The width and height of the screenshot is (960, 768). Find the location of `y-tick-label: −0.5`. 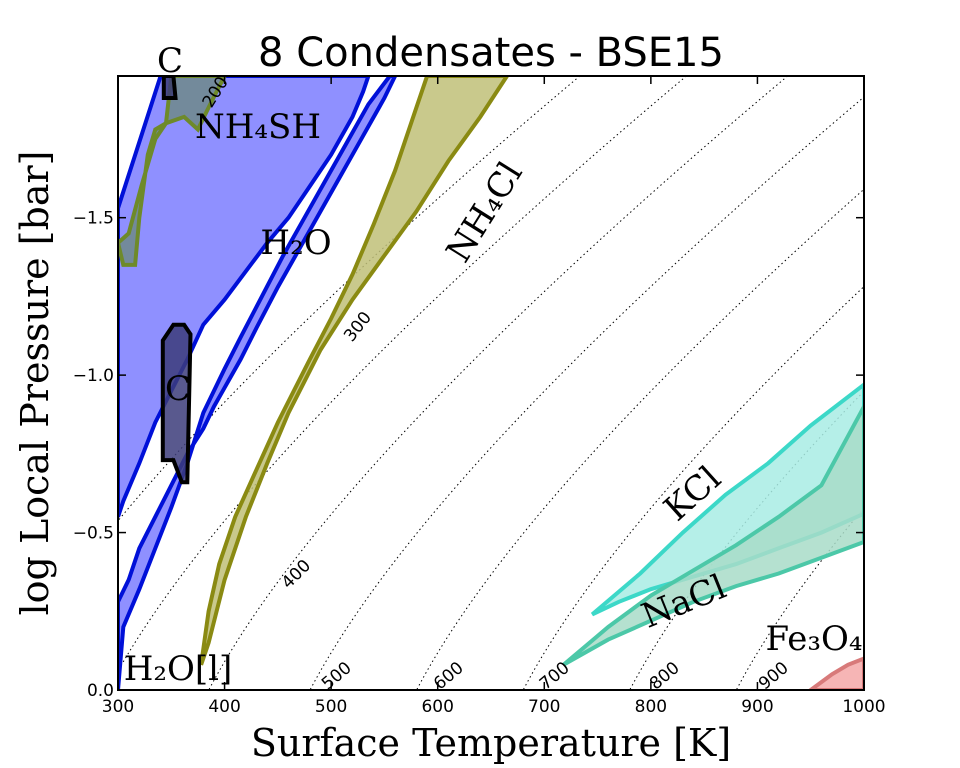

y-tick-label: −0.5 is located at coordinates (93, 534).